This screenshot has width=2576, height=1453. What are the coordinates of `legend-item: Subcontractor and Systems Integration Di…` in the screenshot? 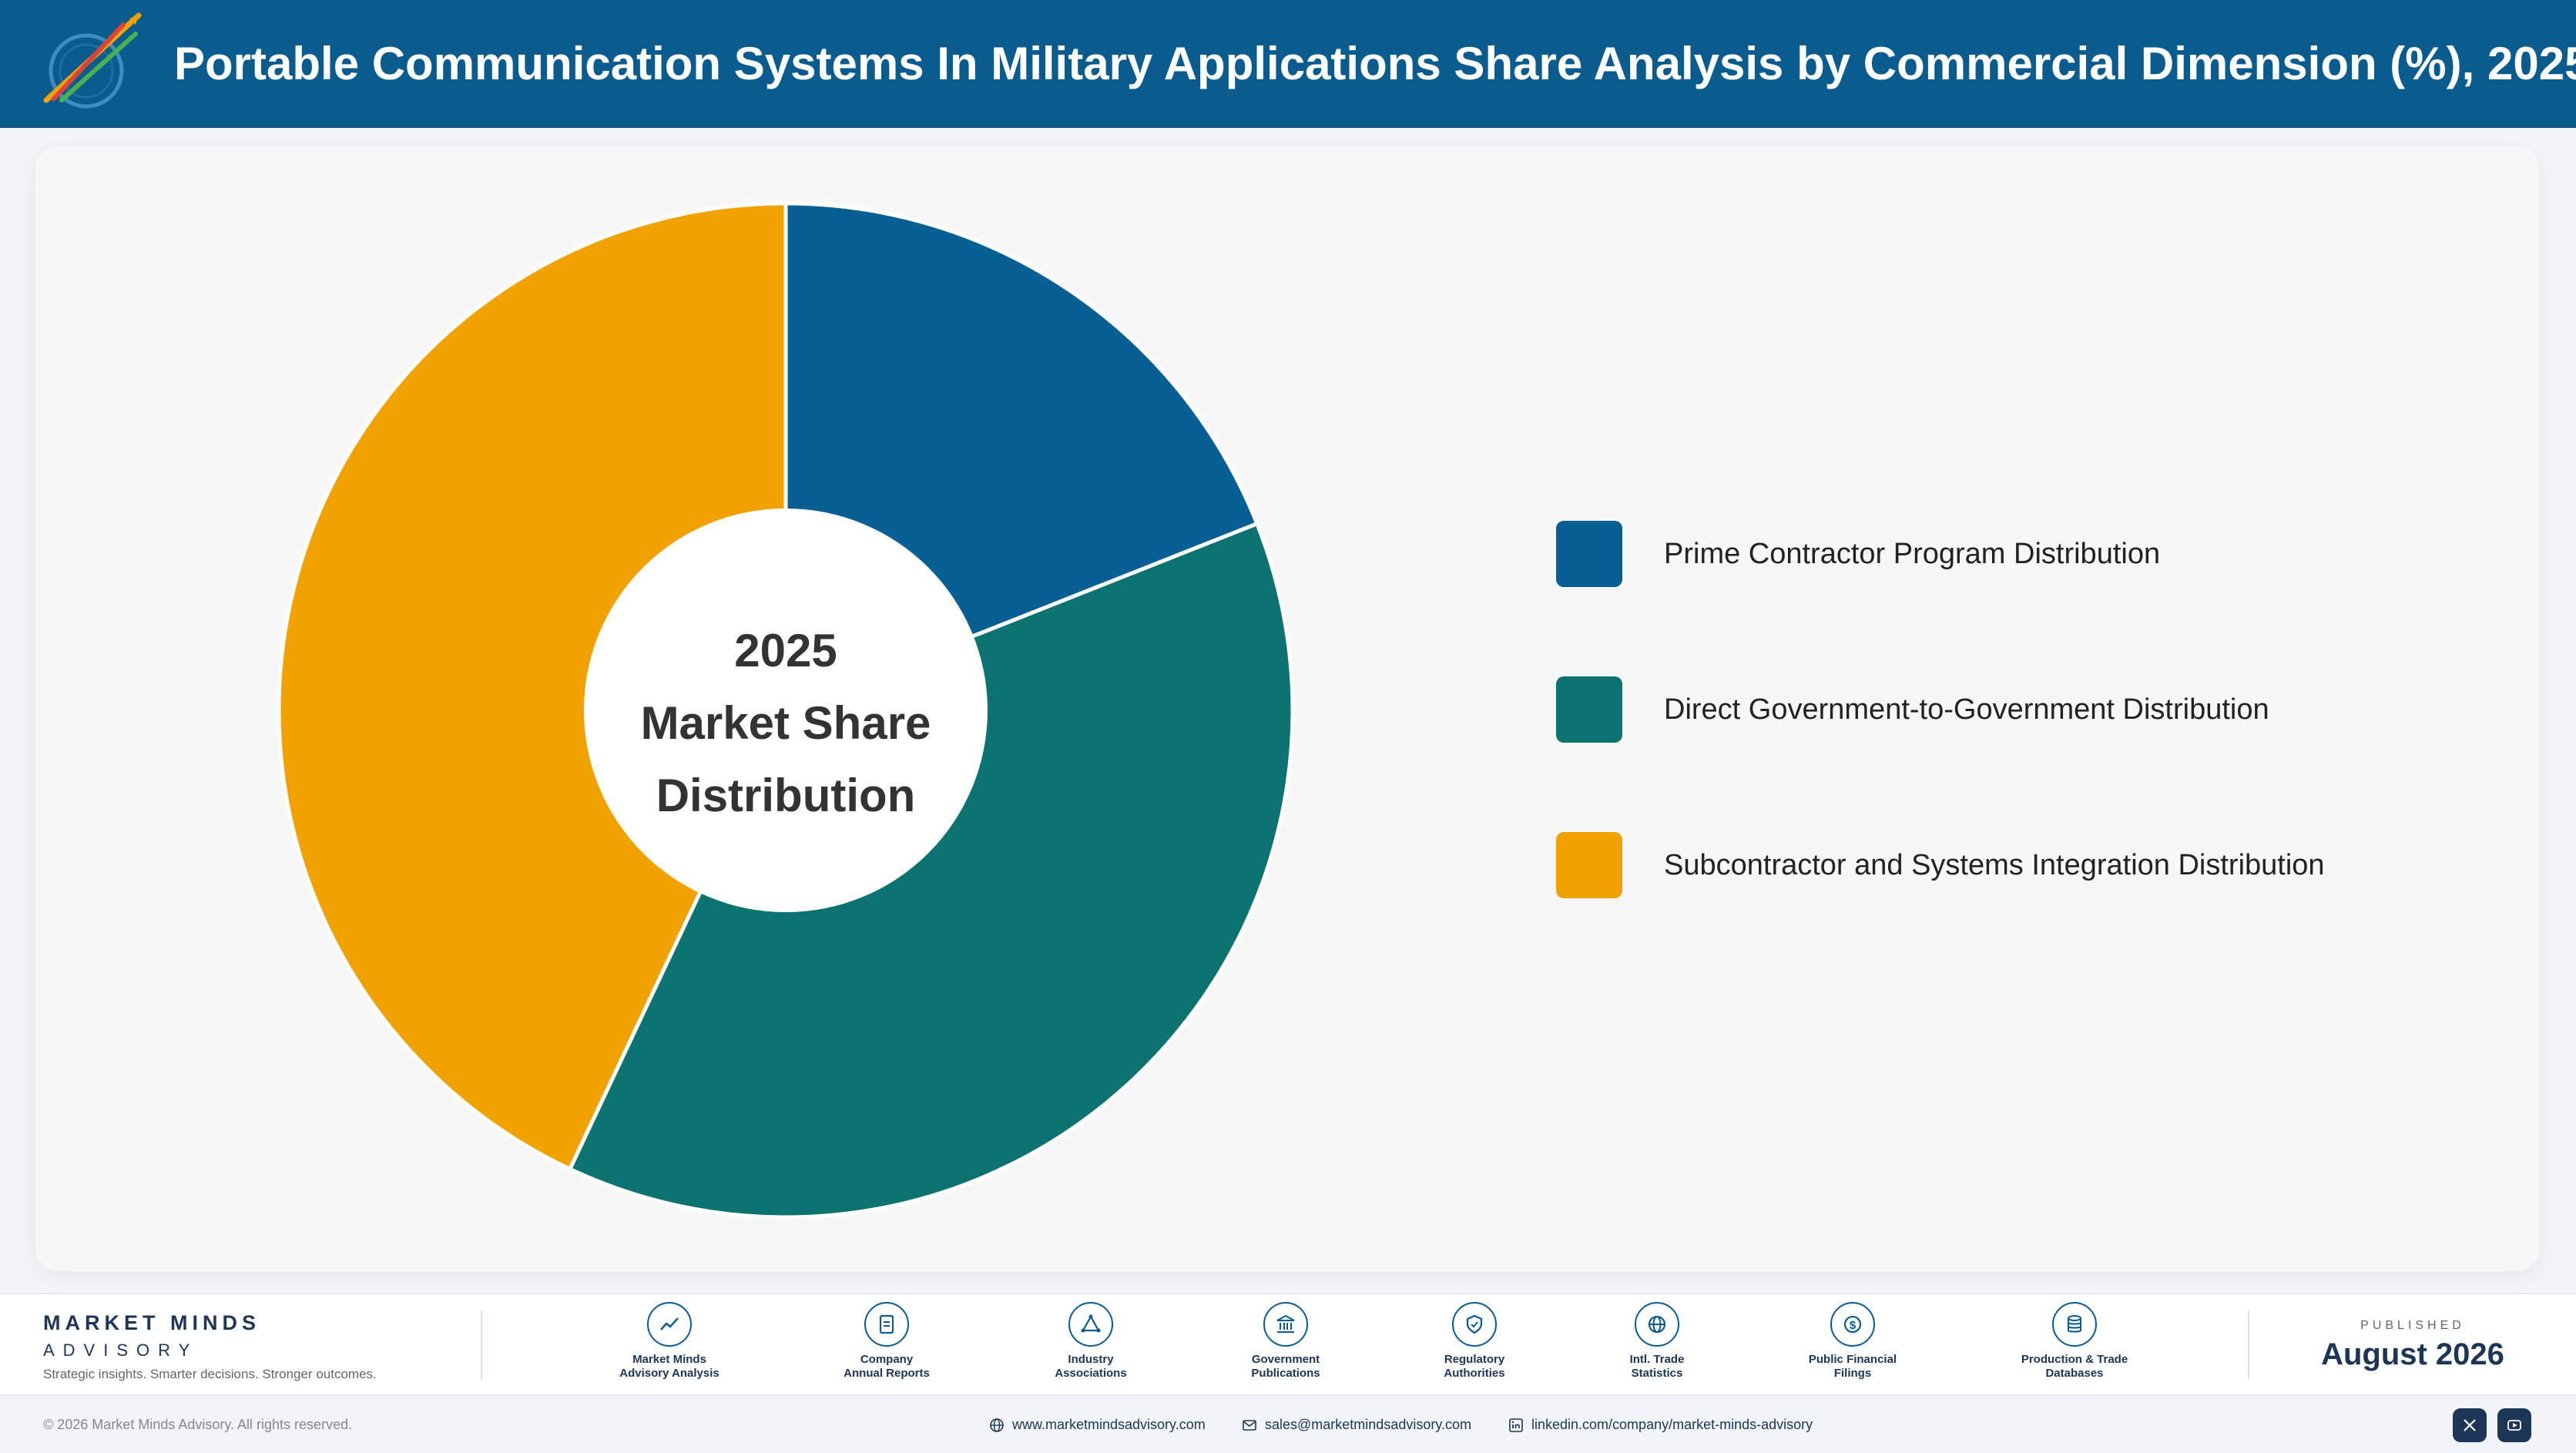 It's located at (2018, 865).